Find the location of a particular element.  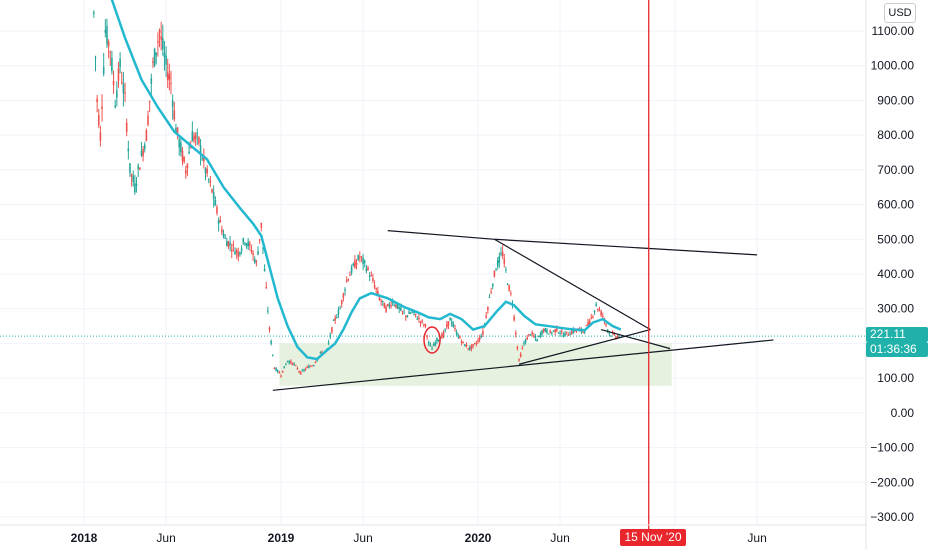

currency-button: USD is located at coordinates (900, 13).